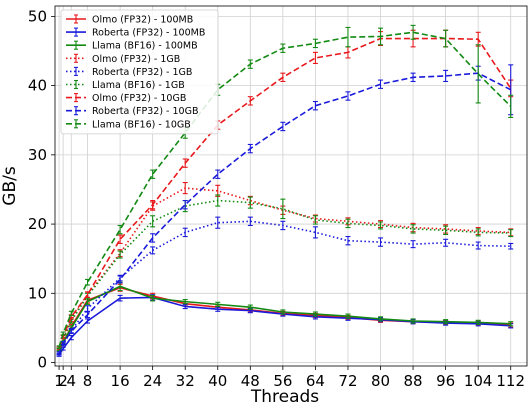 The width and height of the screenshot is (532, 409). I want to click on y-tick-label: 40, so click(37, 86).